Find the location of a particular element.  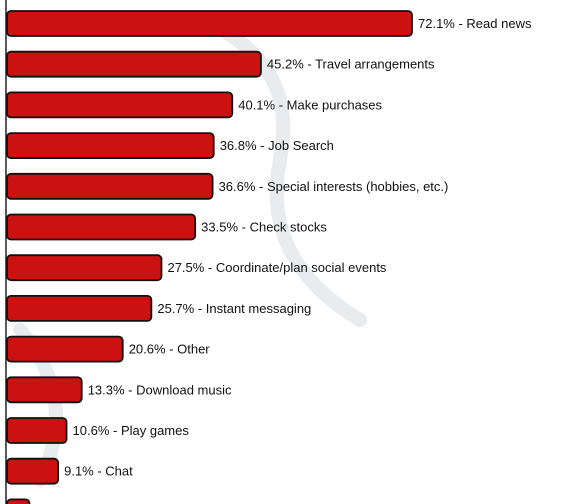

bar-label-3: 40.1% - Make purchases is located at coordinates (310, 104).